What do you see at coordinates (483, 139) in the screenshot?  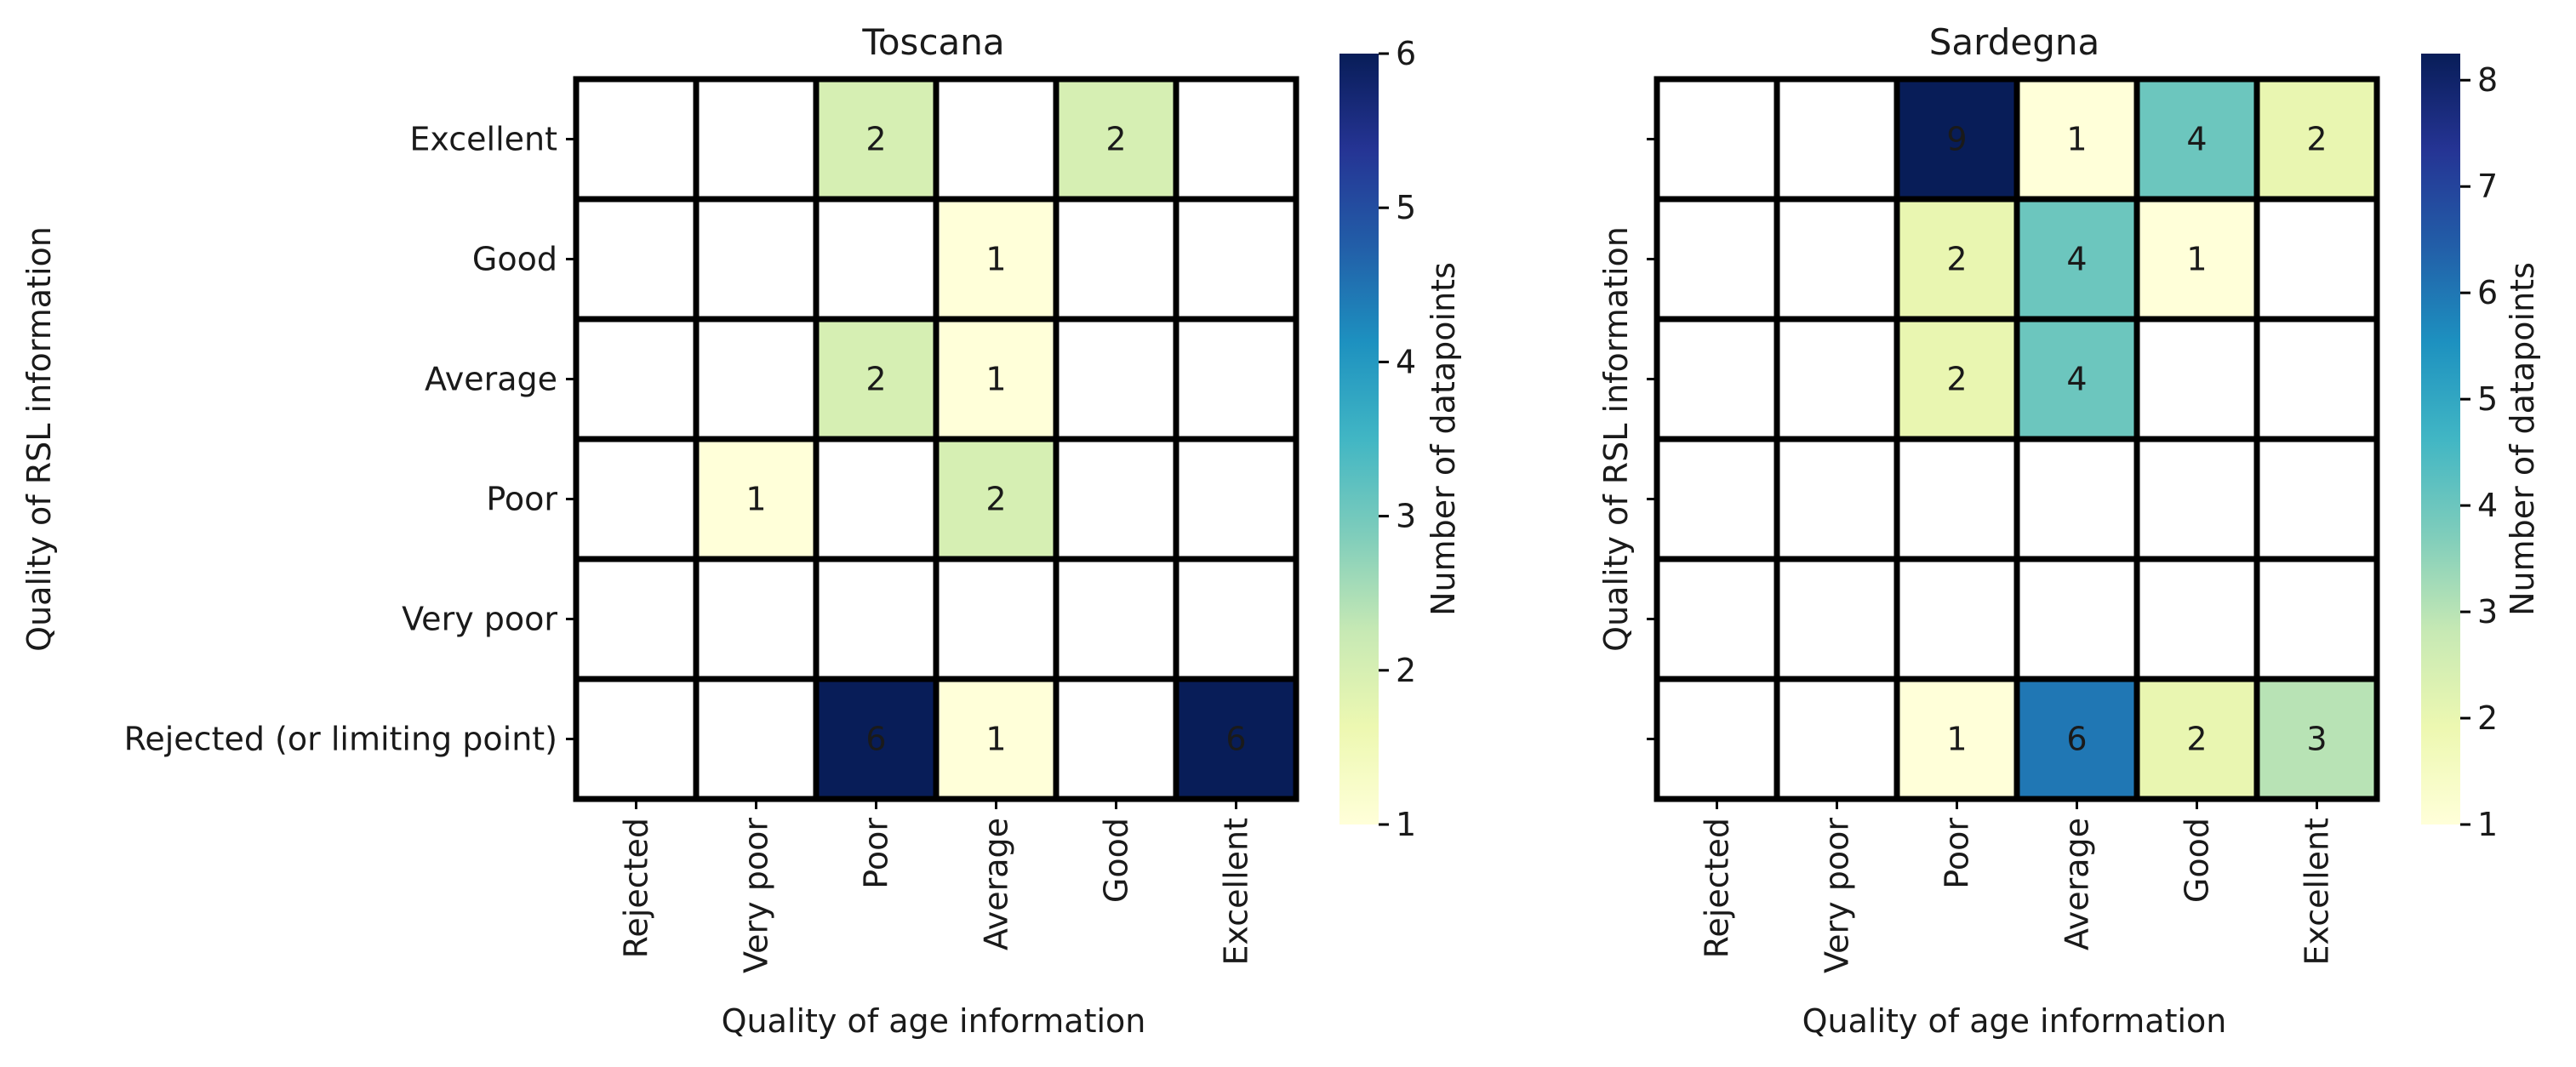 I see `y-tick-label: Excellent` at bounding box center [483, 139].